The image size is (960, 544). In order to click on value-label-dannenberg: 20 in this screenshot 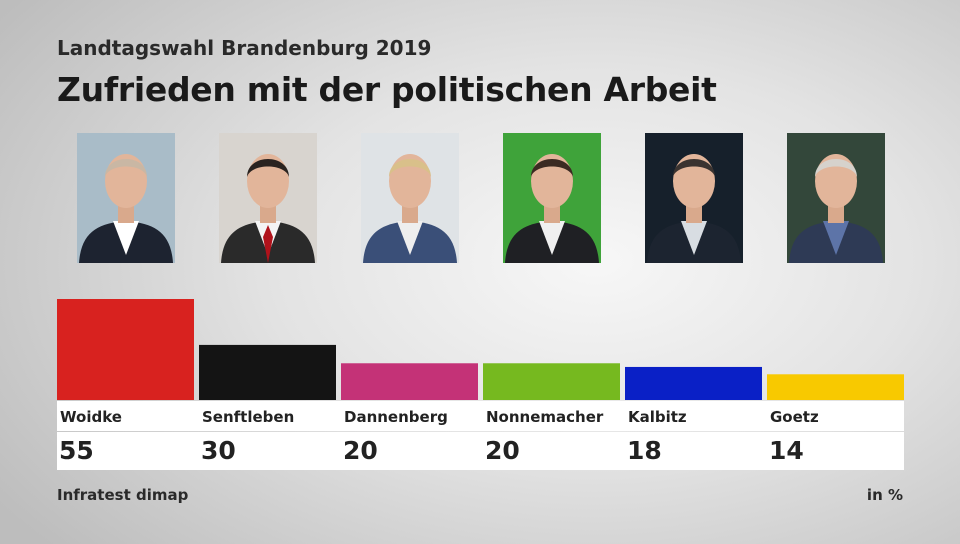, I will do `click(360, 450)`.